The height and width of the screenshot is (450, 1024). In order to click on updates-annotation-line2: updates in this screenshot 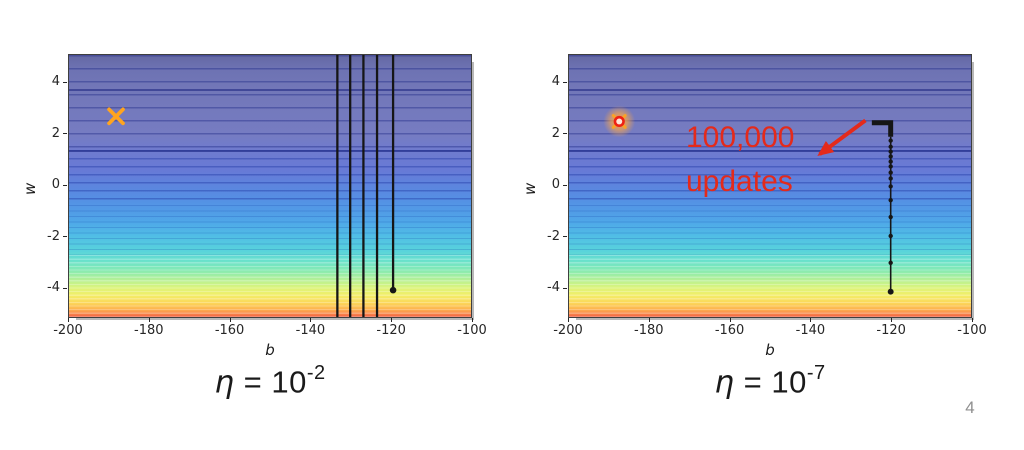, I will do `click(739, 181)`.